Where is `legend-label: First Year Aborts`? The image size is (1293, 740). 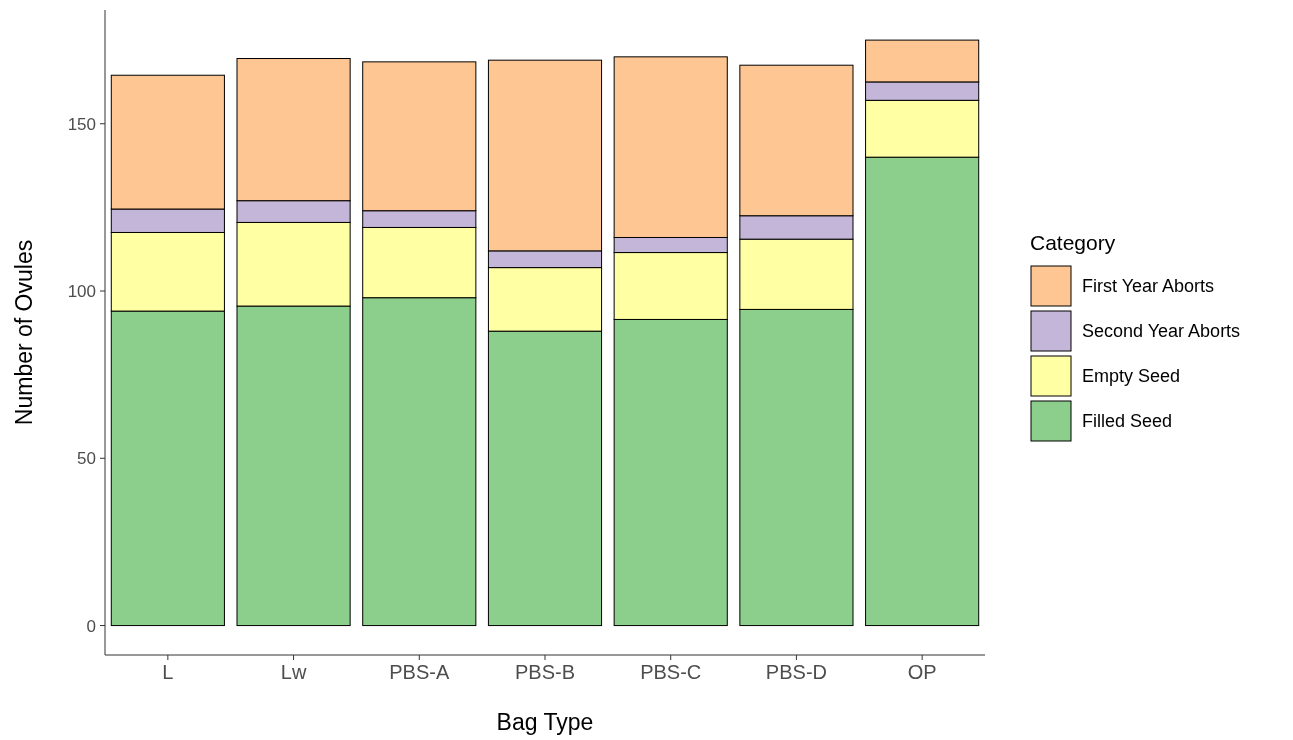
legend-label: First Year Aborts is located at coordinates (1148, 286).